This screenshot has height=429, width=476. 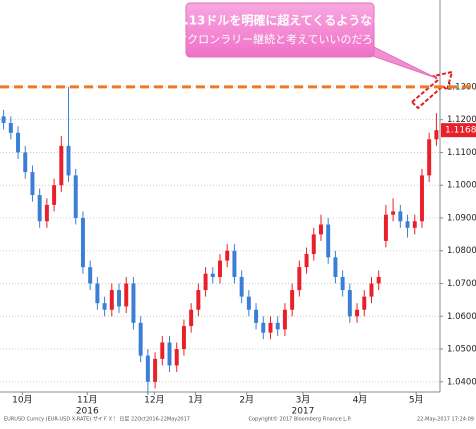 I want to click on y-tick-label: 1.1300, so click(x=461, y=87).